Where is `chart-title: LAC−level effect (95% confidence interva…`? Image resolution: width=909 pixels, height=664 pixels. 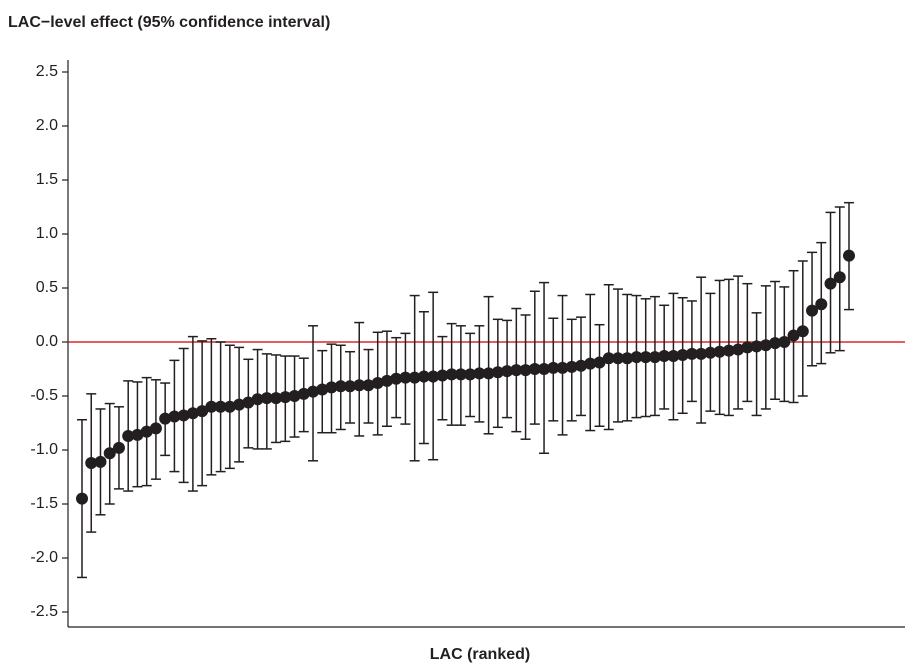
chart-title: LAC−level effect (95% confidence interva… is located at coordinates (169, 22).